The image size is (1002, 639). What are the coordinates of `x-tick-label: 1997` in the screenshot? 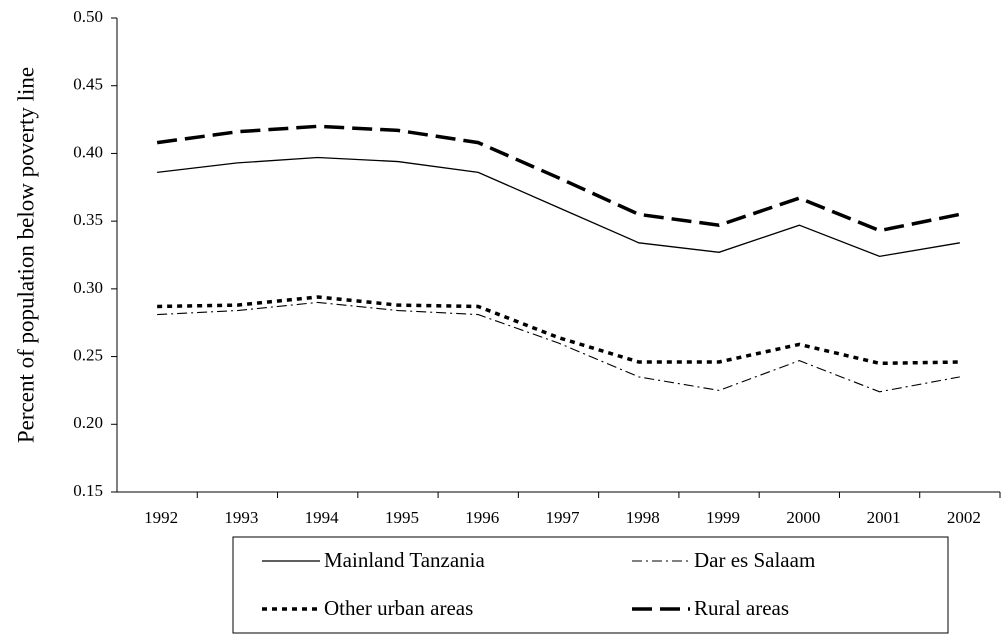 It's located at (563, 517).